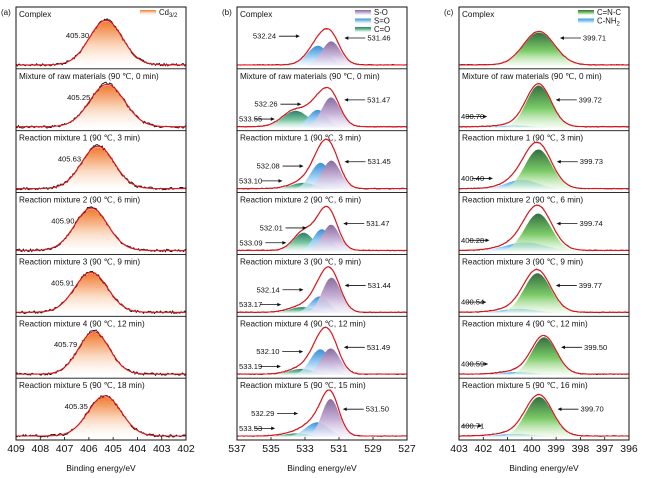 The height and width of the screenshot is (478, 650). Describe the element at coordinates (590, 99) in the screenshot. I see `peak-value-label: 399.72` at that location.